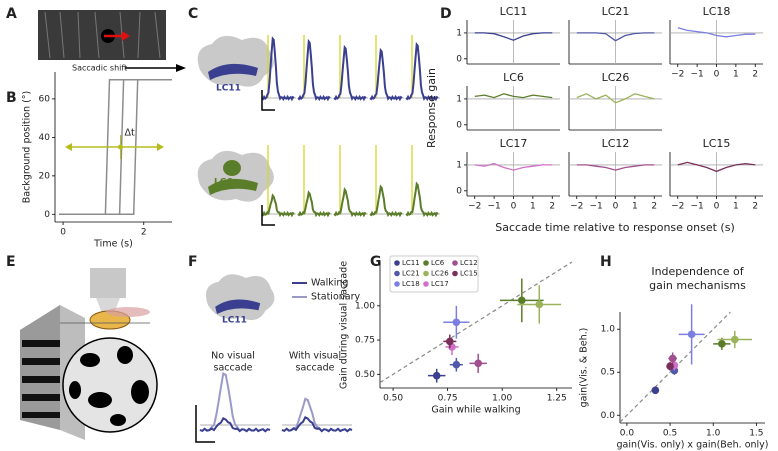  What do you see at coordinates (329, 283) in the screenshot?
I see `legend-label: Walking` at bounding box center [329, 283].